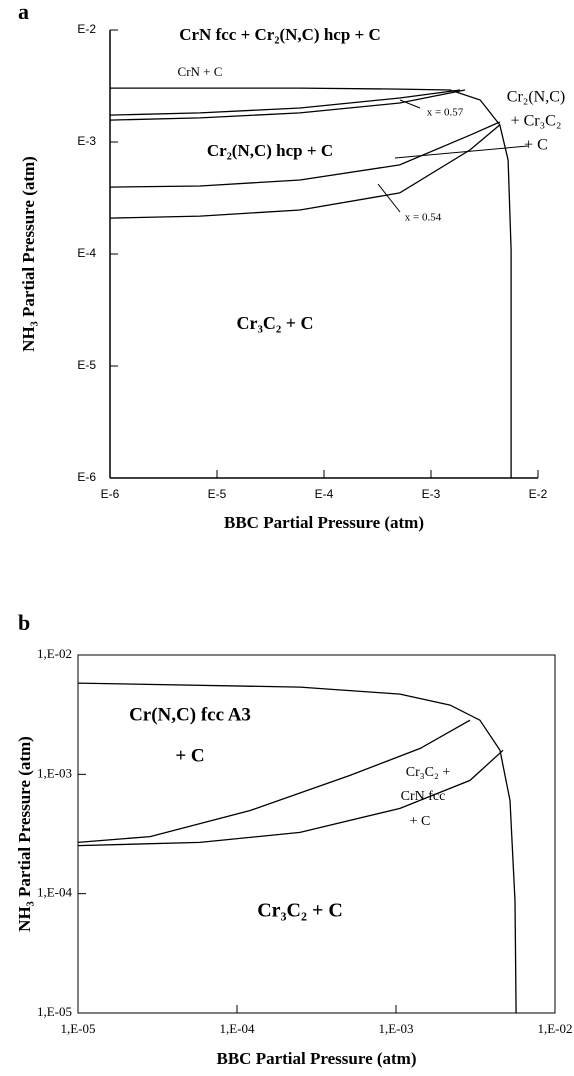 This screenshot has height=1076, width=574. I want to click on y-tick-label: E-3, so click(86, 141).